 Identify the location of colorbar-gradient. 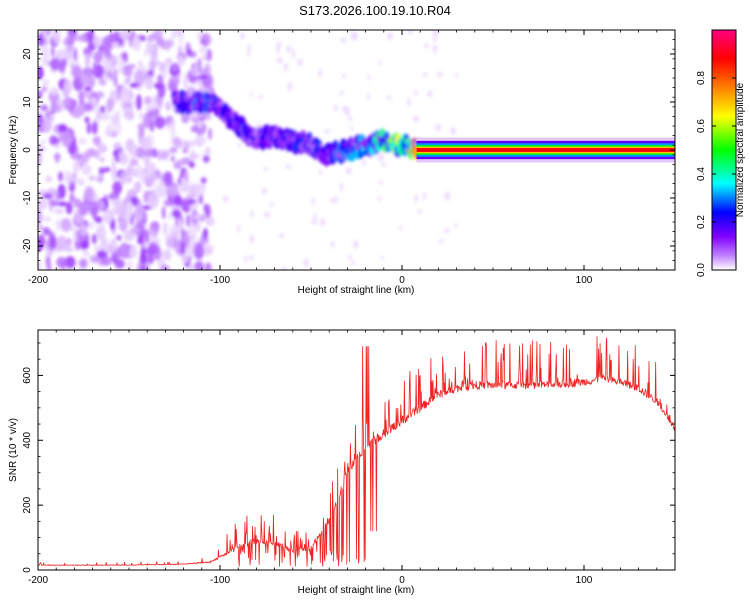
(724, 150).